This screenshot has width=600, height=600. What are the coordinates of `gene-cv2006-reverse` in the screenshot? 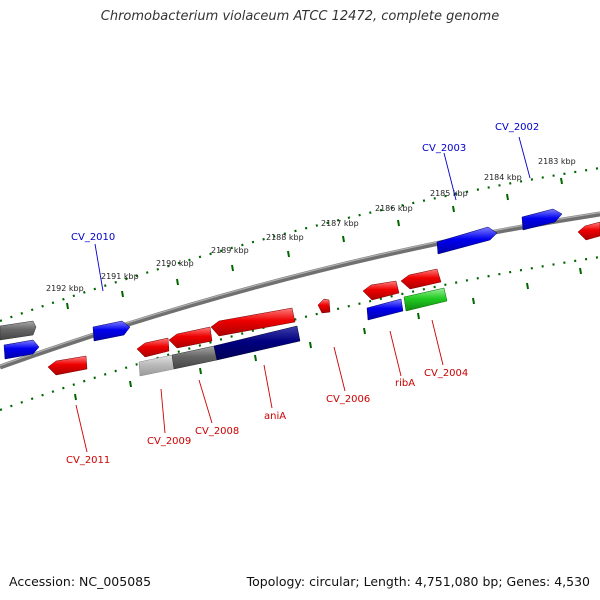 It's located at (324, 306).